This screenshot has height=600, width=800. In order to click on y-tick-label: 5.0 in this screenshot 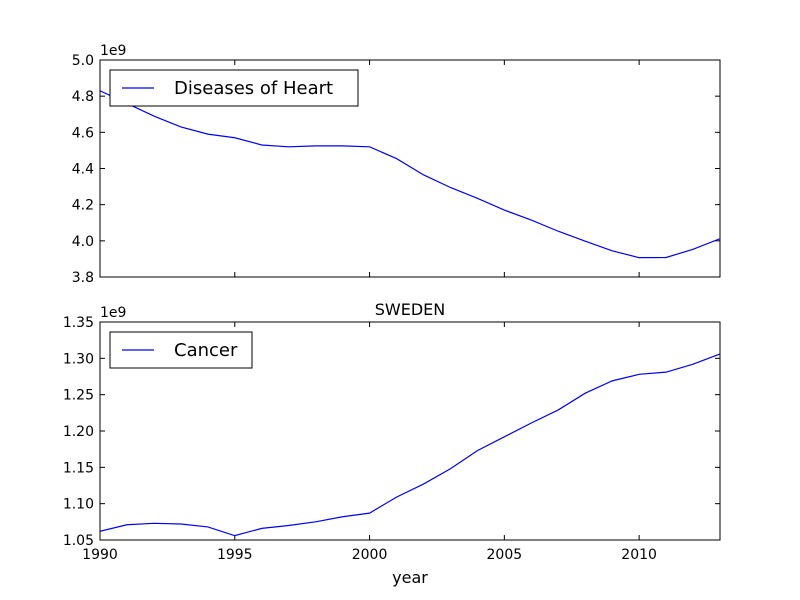, I will do `click(83, 61)`.